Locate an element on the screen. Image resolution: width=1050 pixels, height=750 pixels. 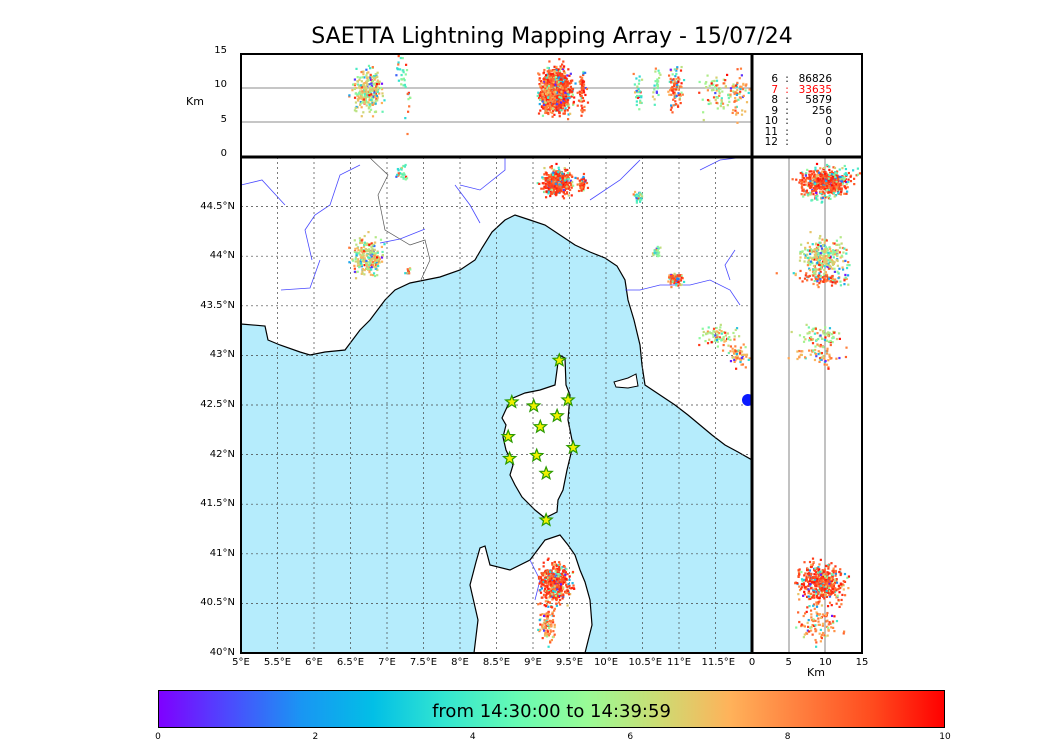
station-star-icon is located at coordinates (573, 447).